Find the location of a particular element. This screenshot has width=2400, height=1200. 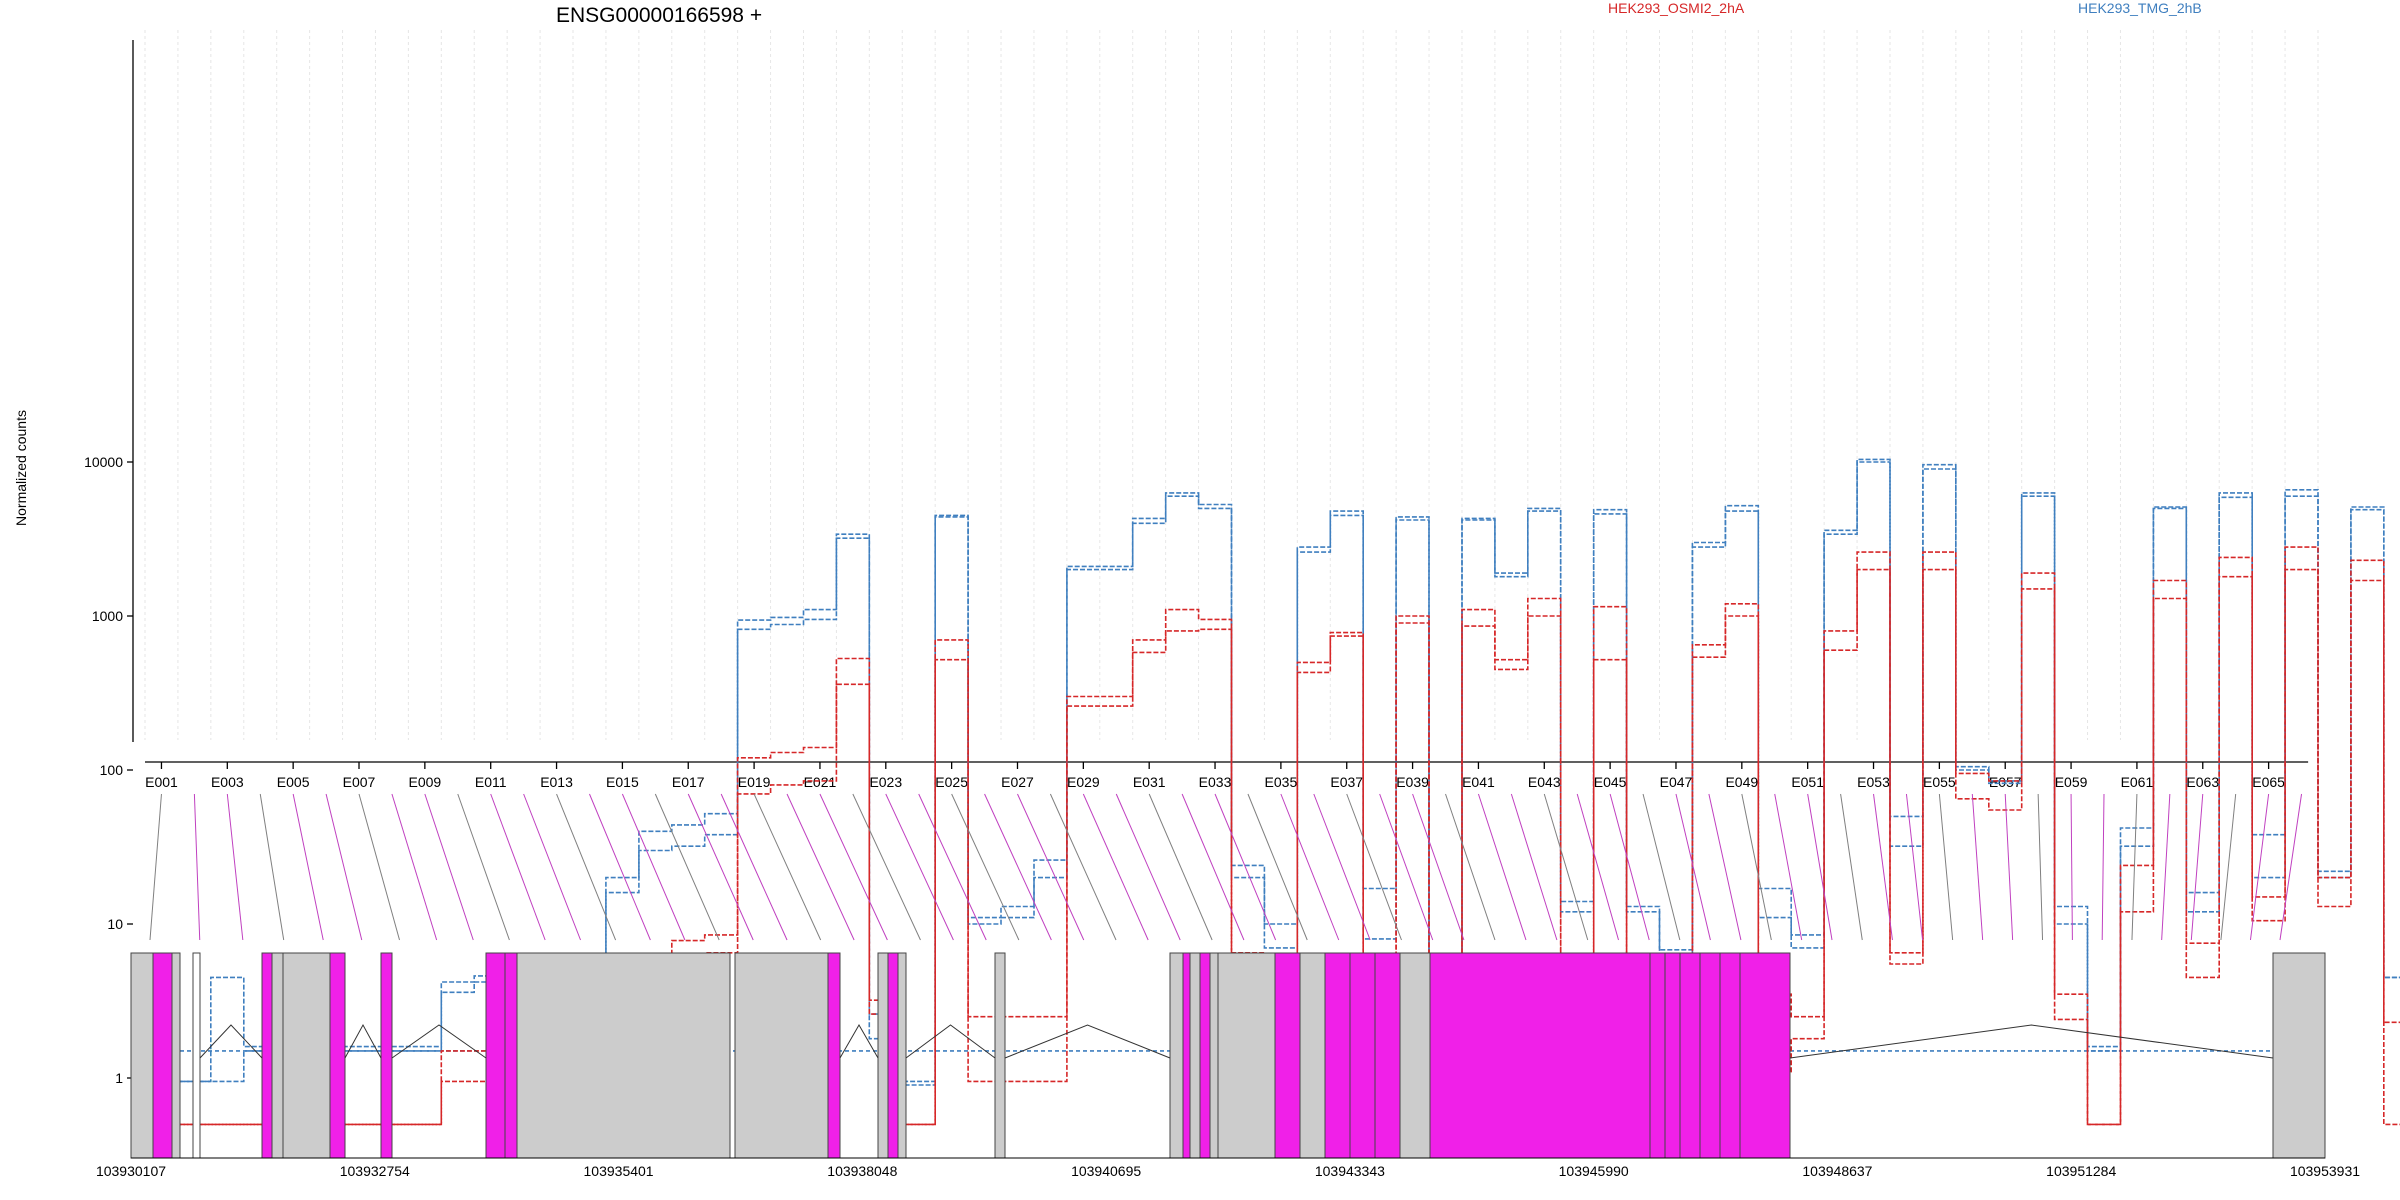

x-tick-label: E021 is located at coordinates (820, 782).